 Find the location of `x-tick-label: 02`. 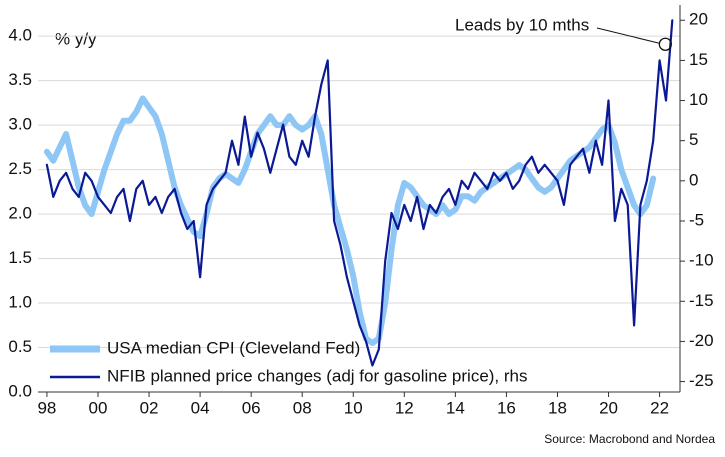

x-tick-label: 02 is located at coordinates (149, 407).